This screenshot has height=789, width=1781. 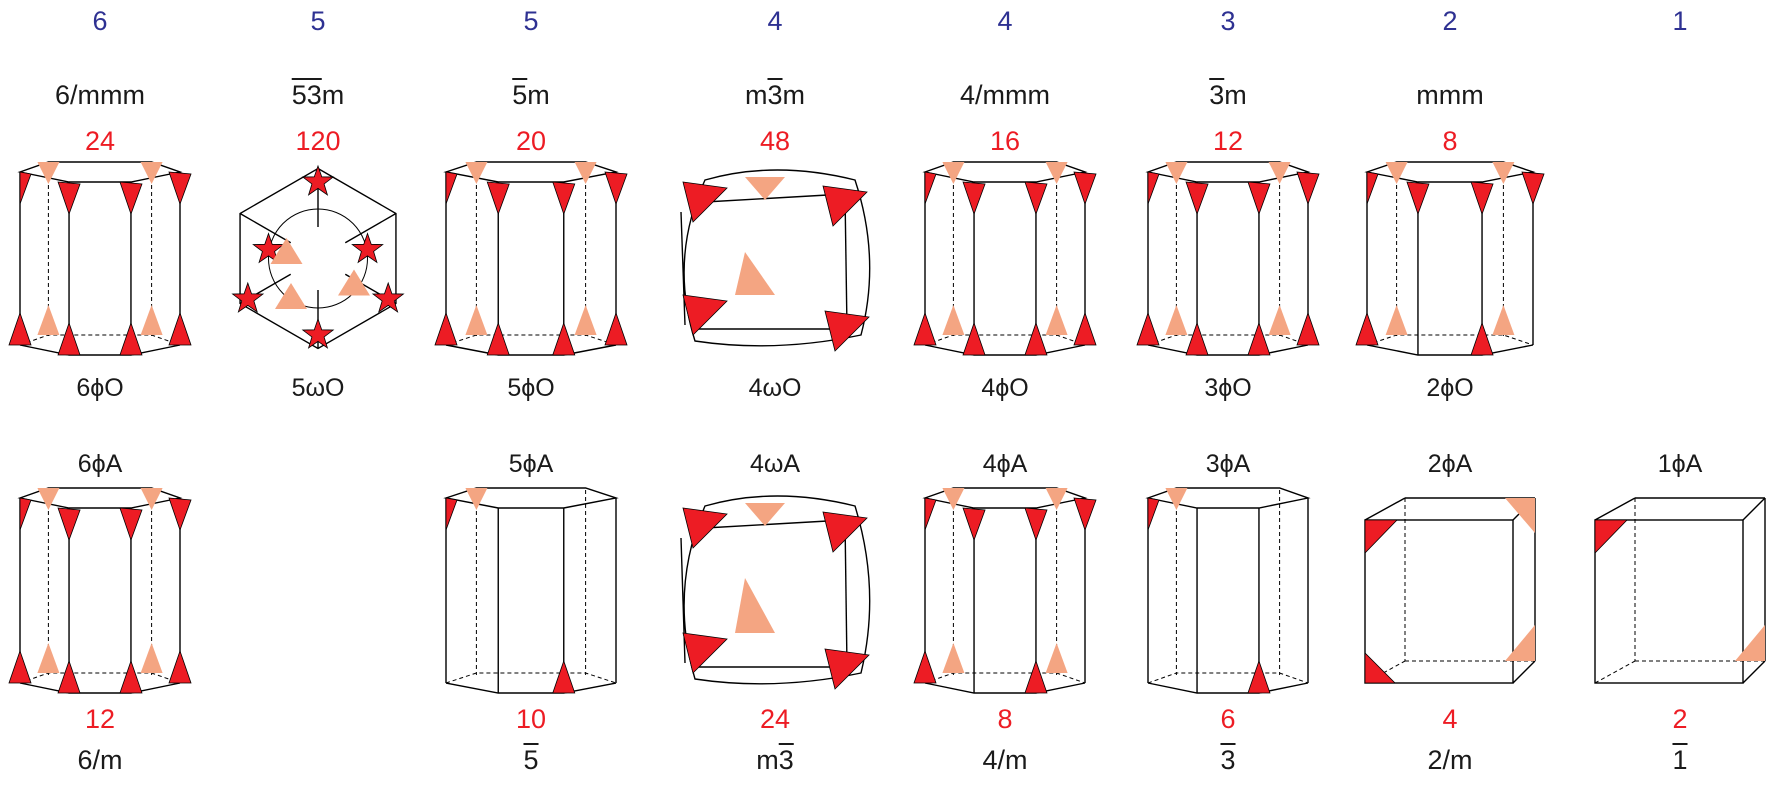 I want to click on point-group-bottom: 3, so click(x=1227, y=760).